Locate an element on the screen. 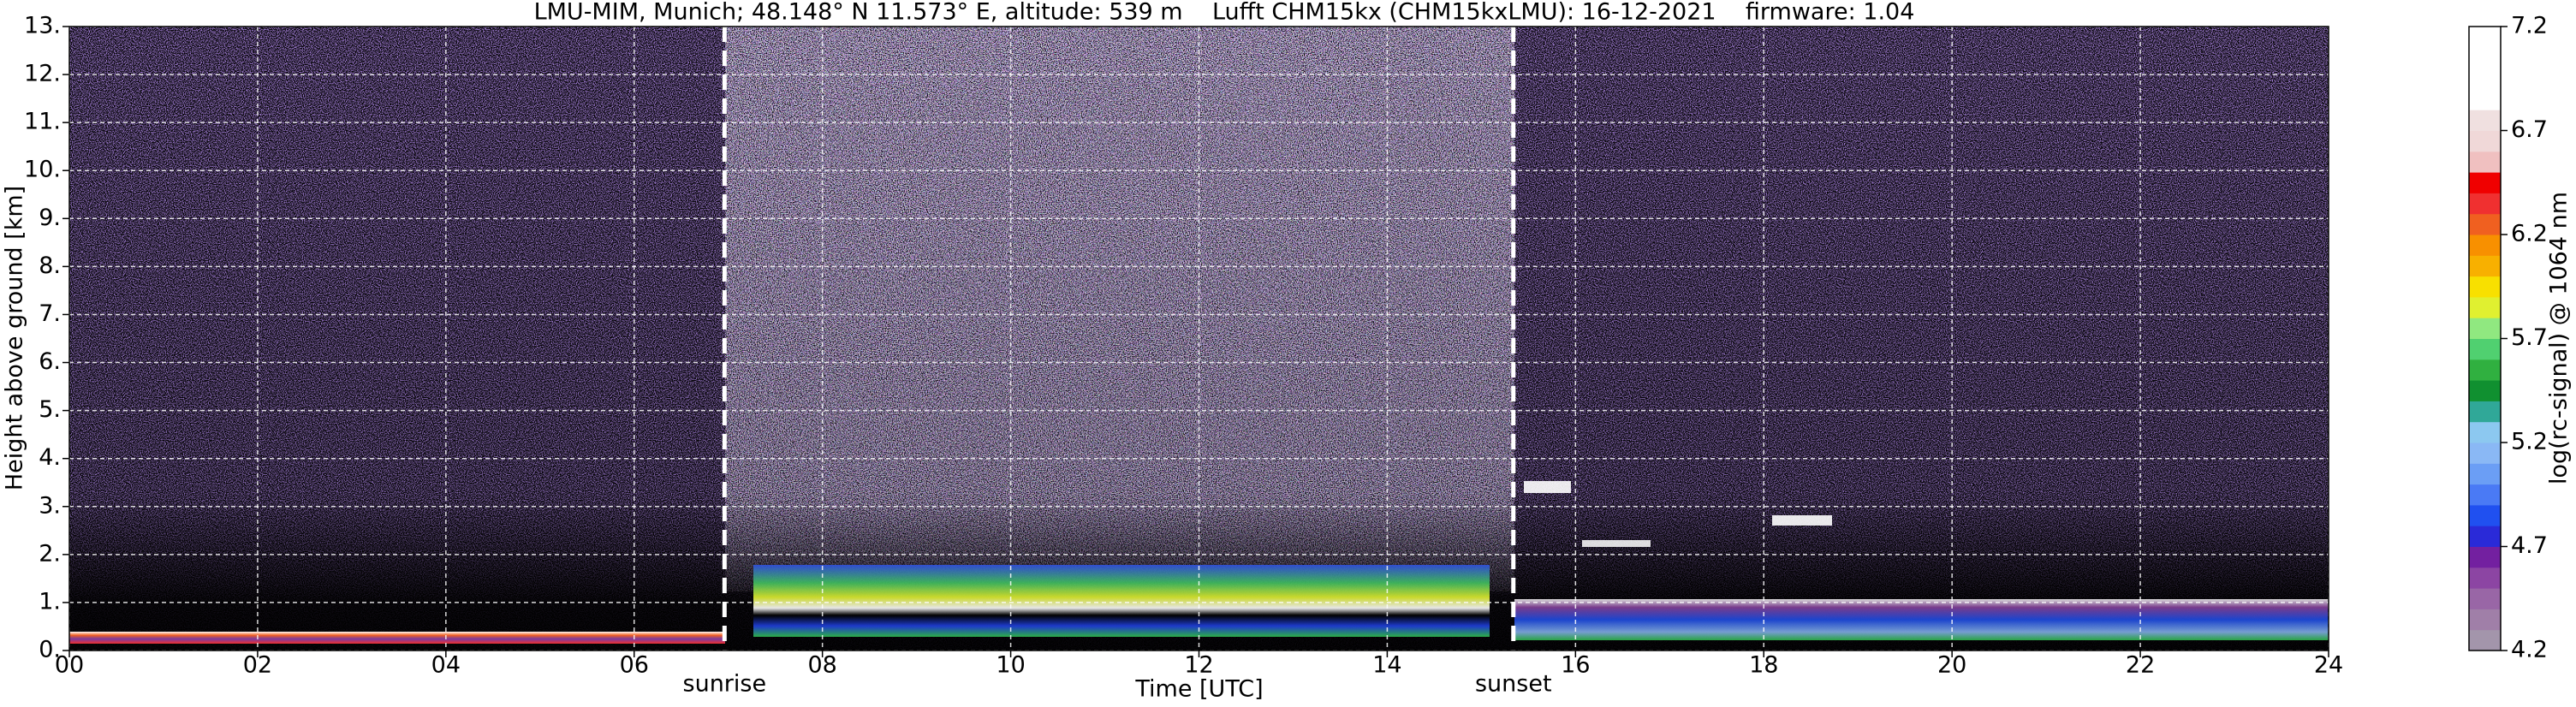  y-tick-label: 8. is located at coordinates (50, 266).